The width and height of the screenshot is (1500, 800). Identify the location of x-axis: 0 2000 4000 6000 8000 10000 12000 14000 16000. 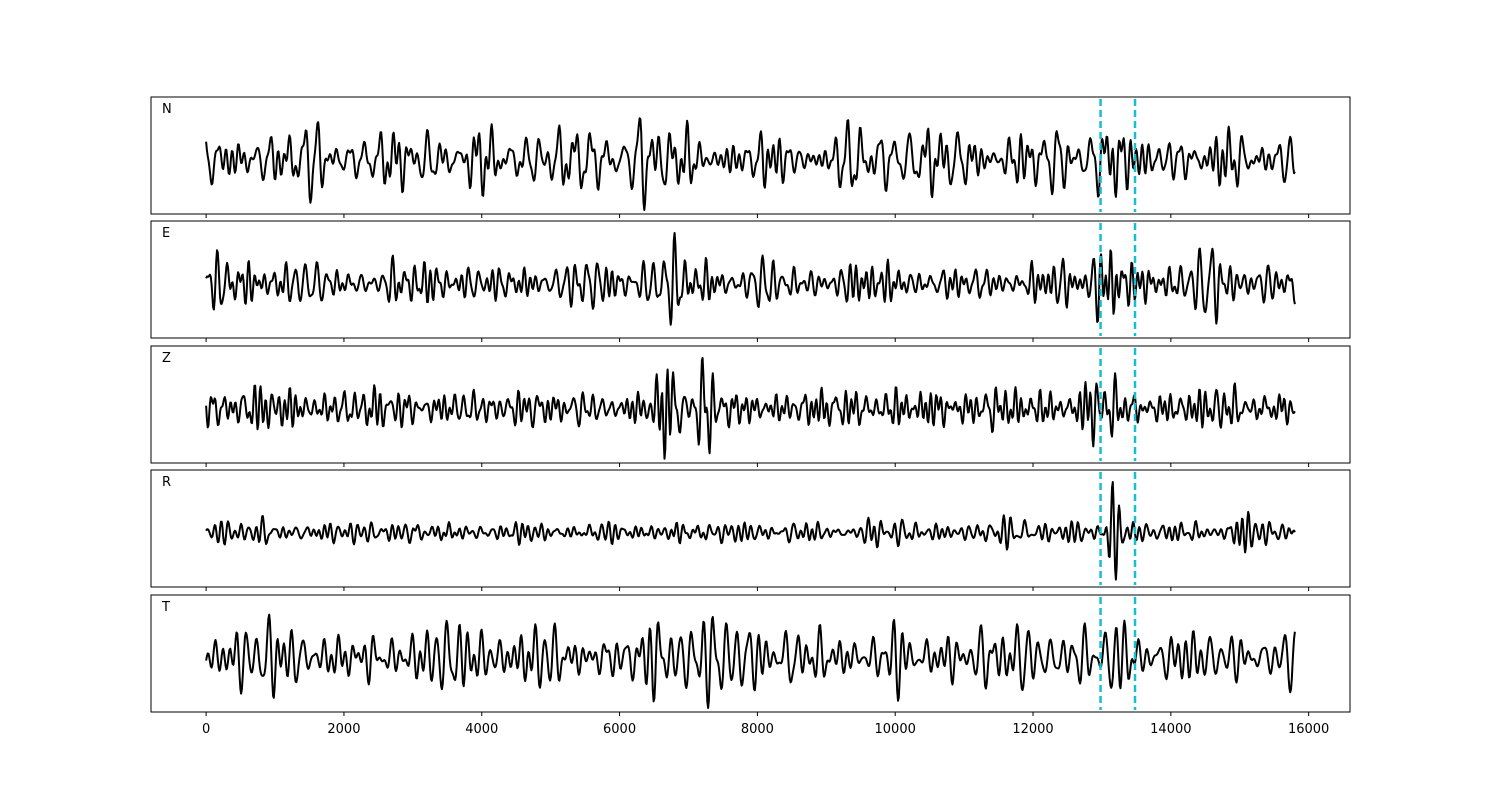
(765, 729).